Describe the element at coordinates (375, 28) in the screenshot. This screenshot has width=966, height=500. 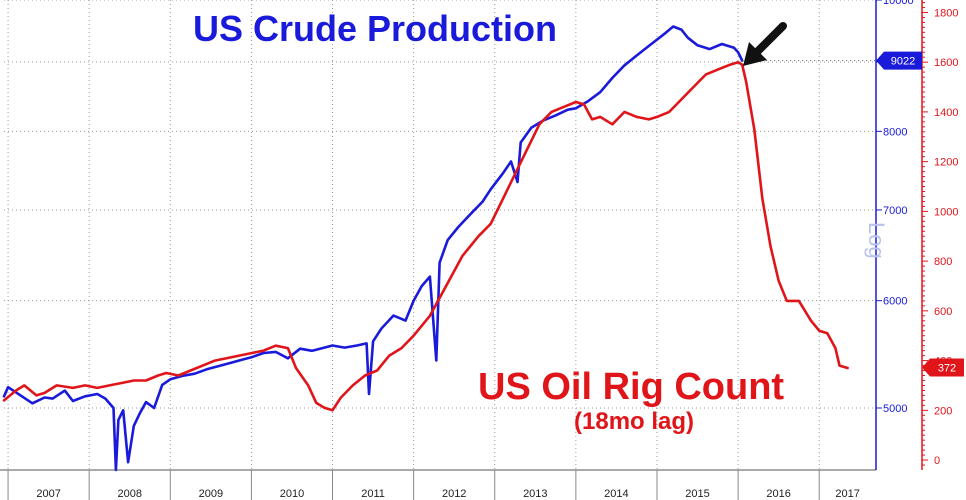
I see `production-title: US Crude Production` at that location.